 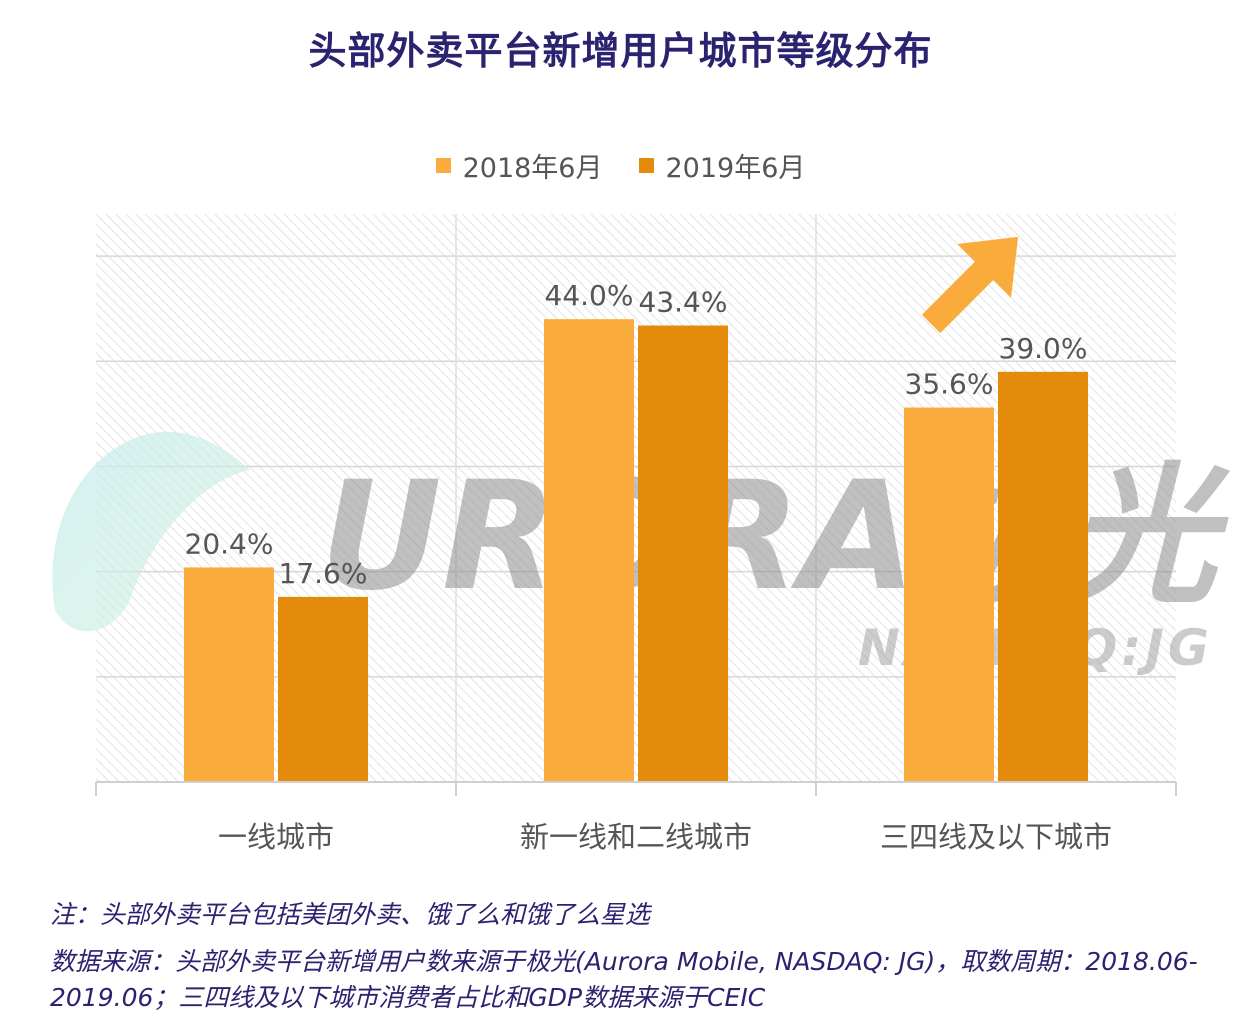 I want to click on up-arrow-icon, so click(x=970, y=285).